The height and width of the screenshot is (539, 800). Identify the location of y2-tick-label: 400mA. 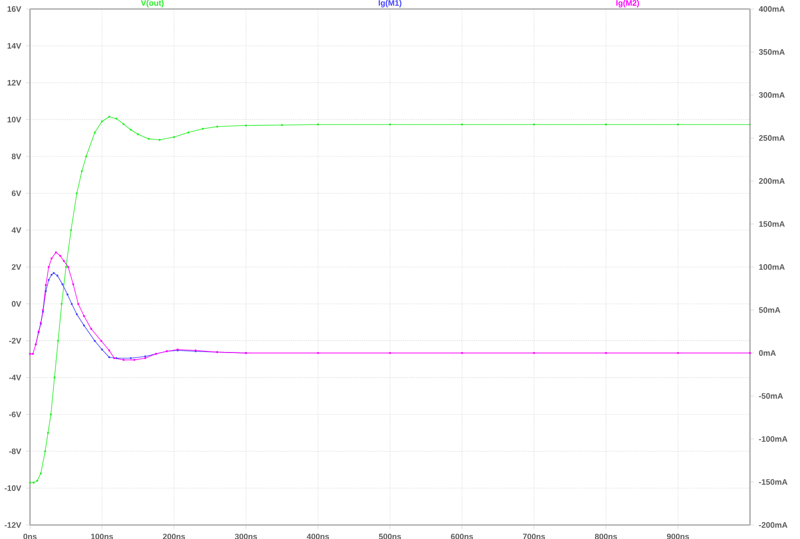
(771, 9).